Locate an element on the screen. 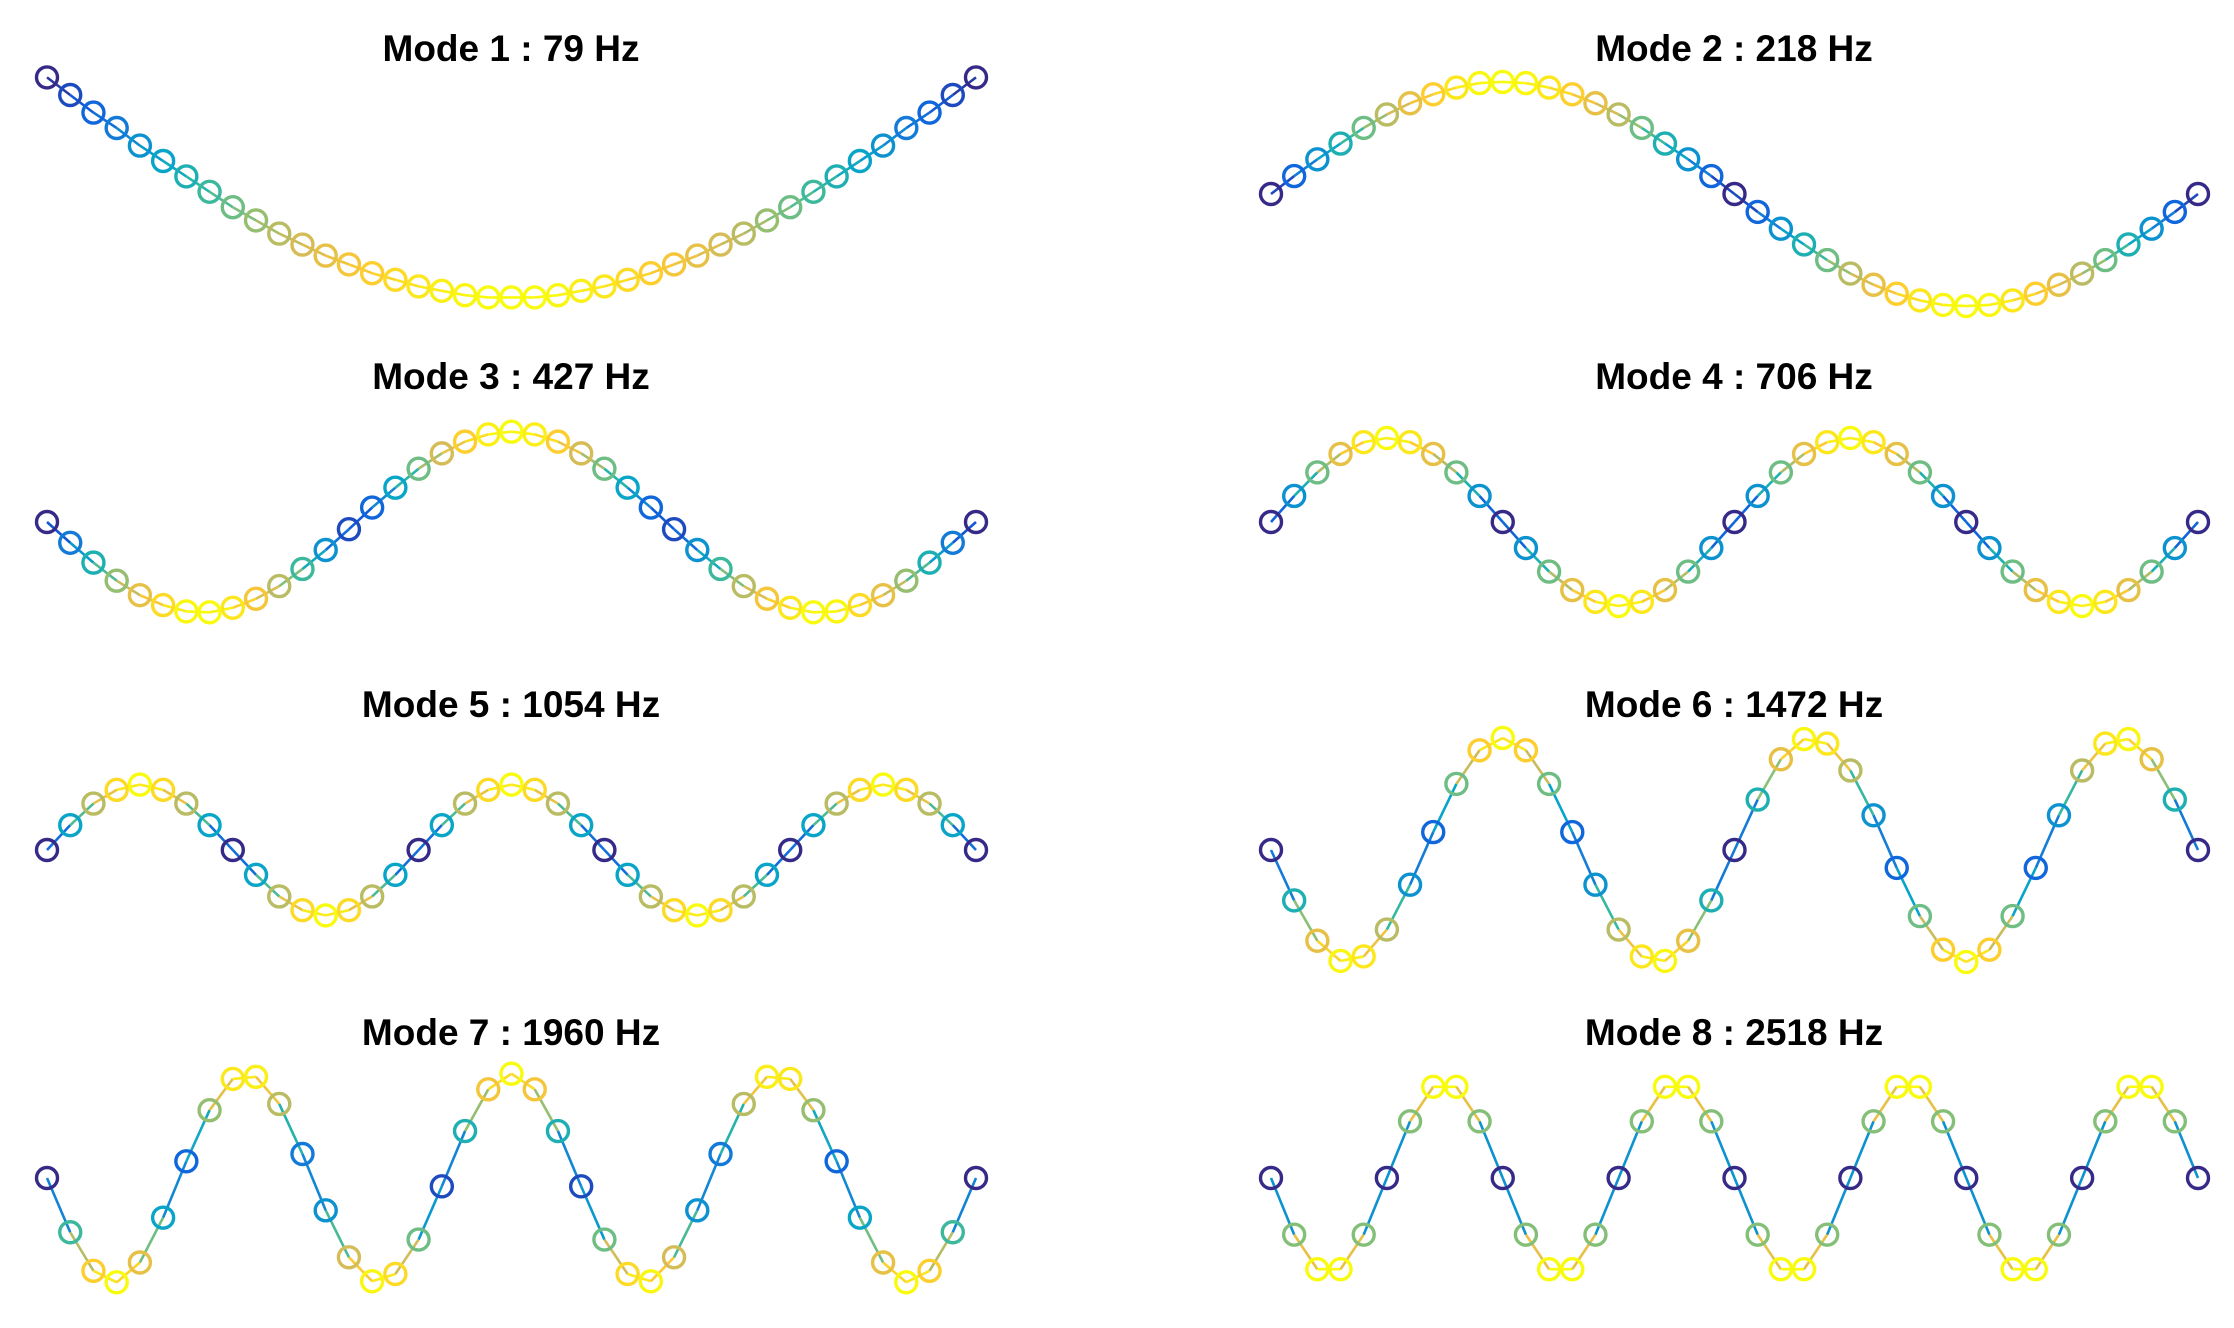 Image resolution: width=2234 pixels, height=1328 pixels. subplot-title: Mode 1 : 79 Hz is located at coordinates (511, 48).